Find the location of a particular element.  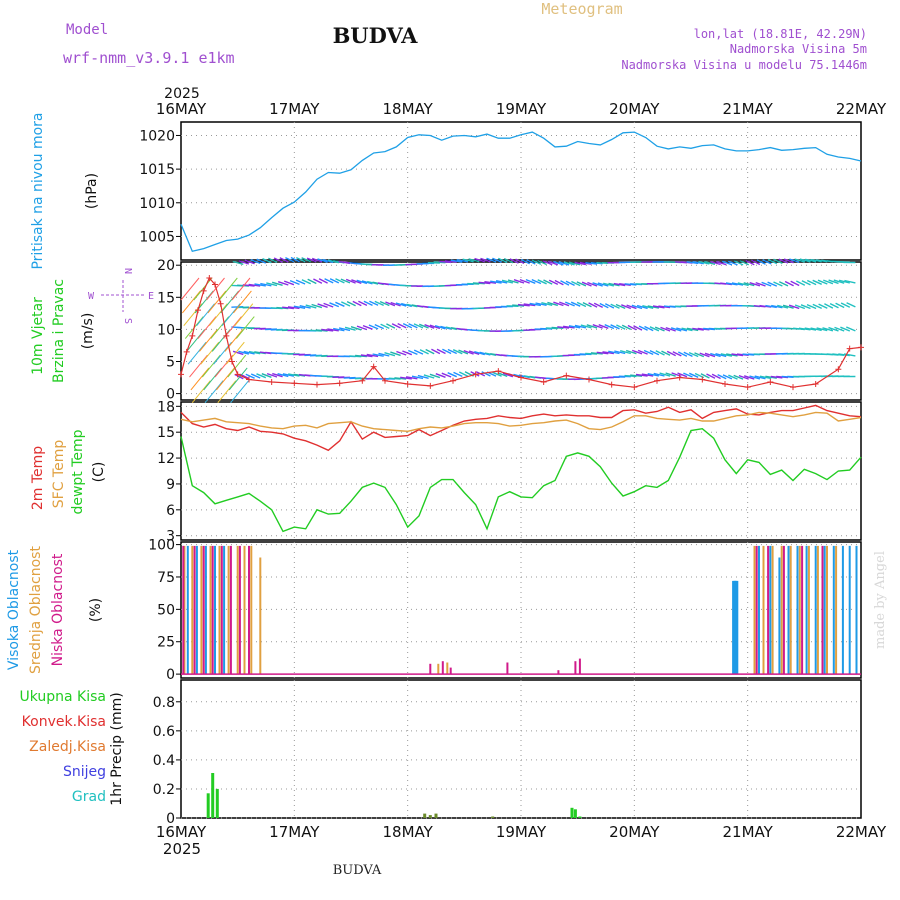

y-tick-label: 20 is located at coordinates (166, 266).